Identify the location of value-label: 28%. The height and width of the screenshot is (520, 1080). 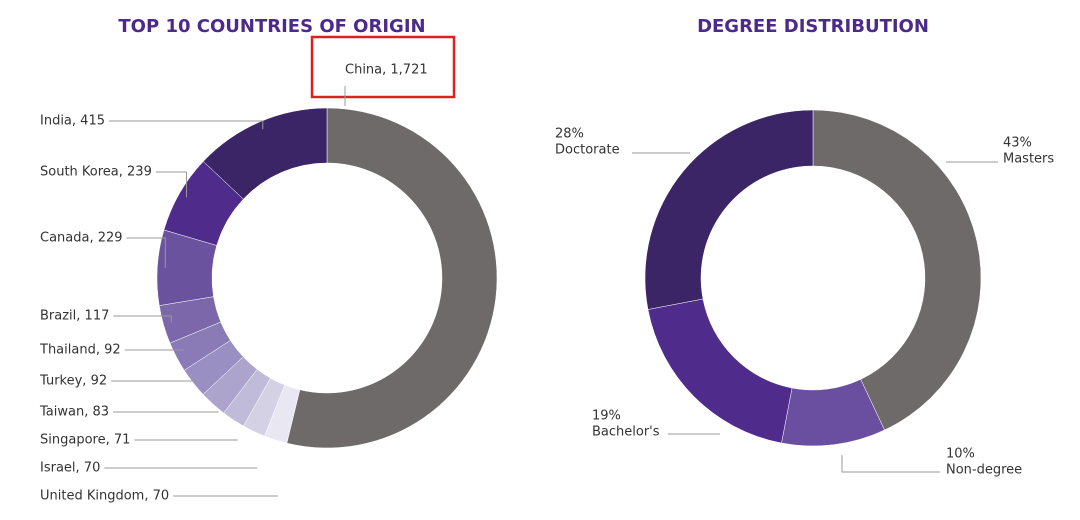
(569, 134).